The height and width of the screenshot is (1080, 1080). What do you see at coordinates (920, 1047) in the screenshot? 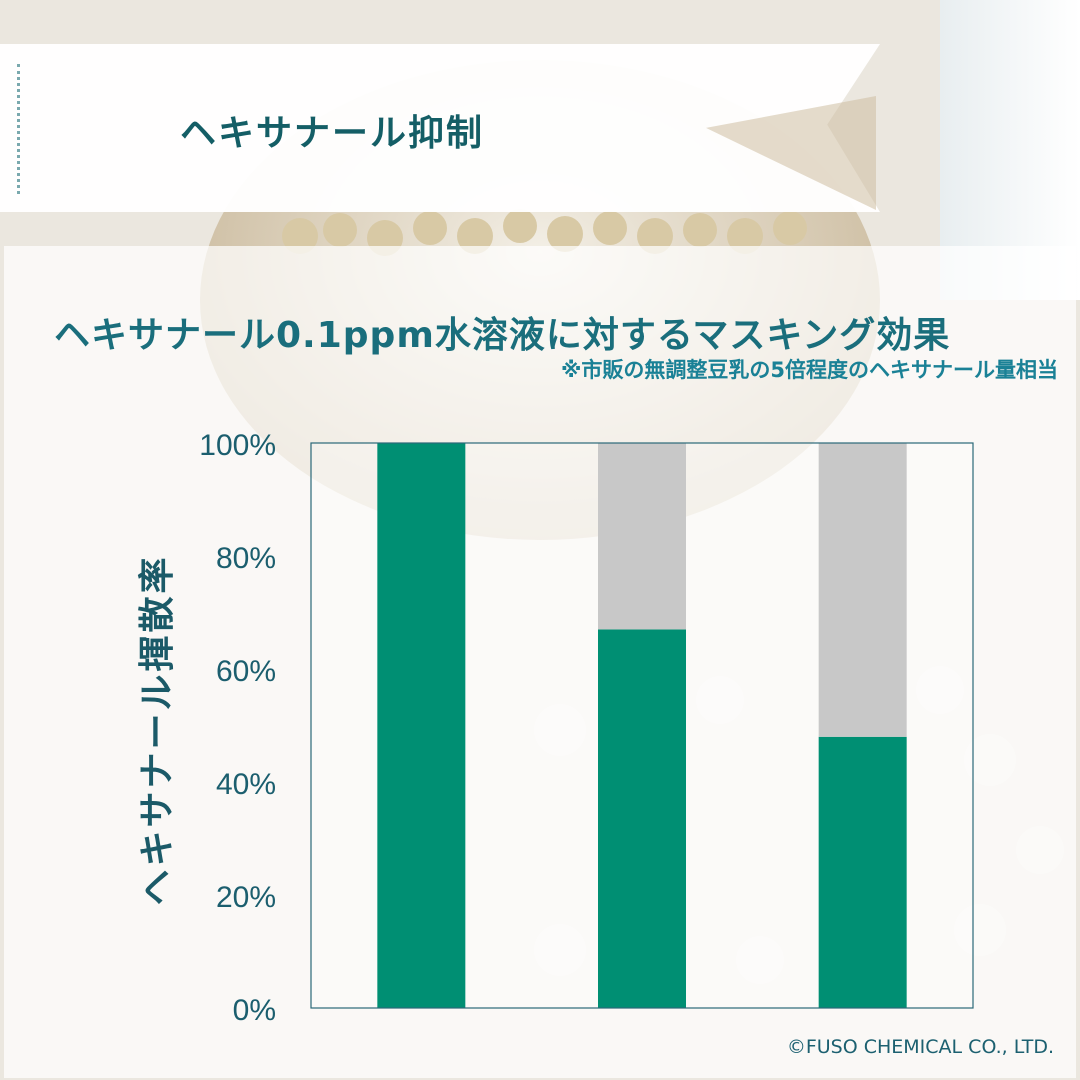
I see `copyright-text: ©FUSO CHEMICAL CO., LTD.` at bounding box center [920, 1047].